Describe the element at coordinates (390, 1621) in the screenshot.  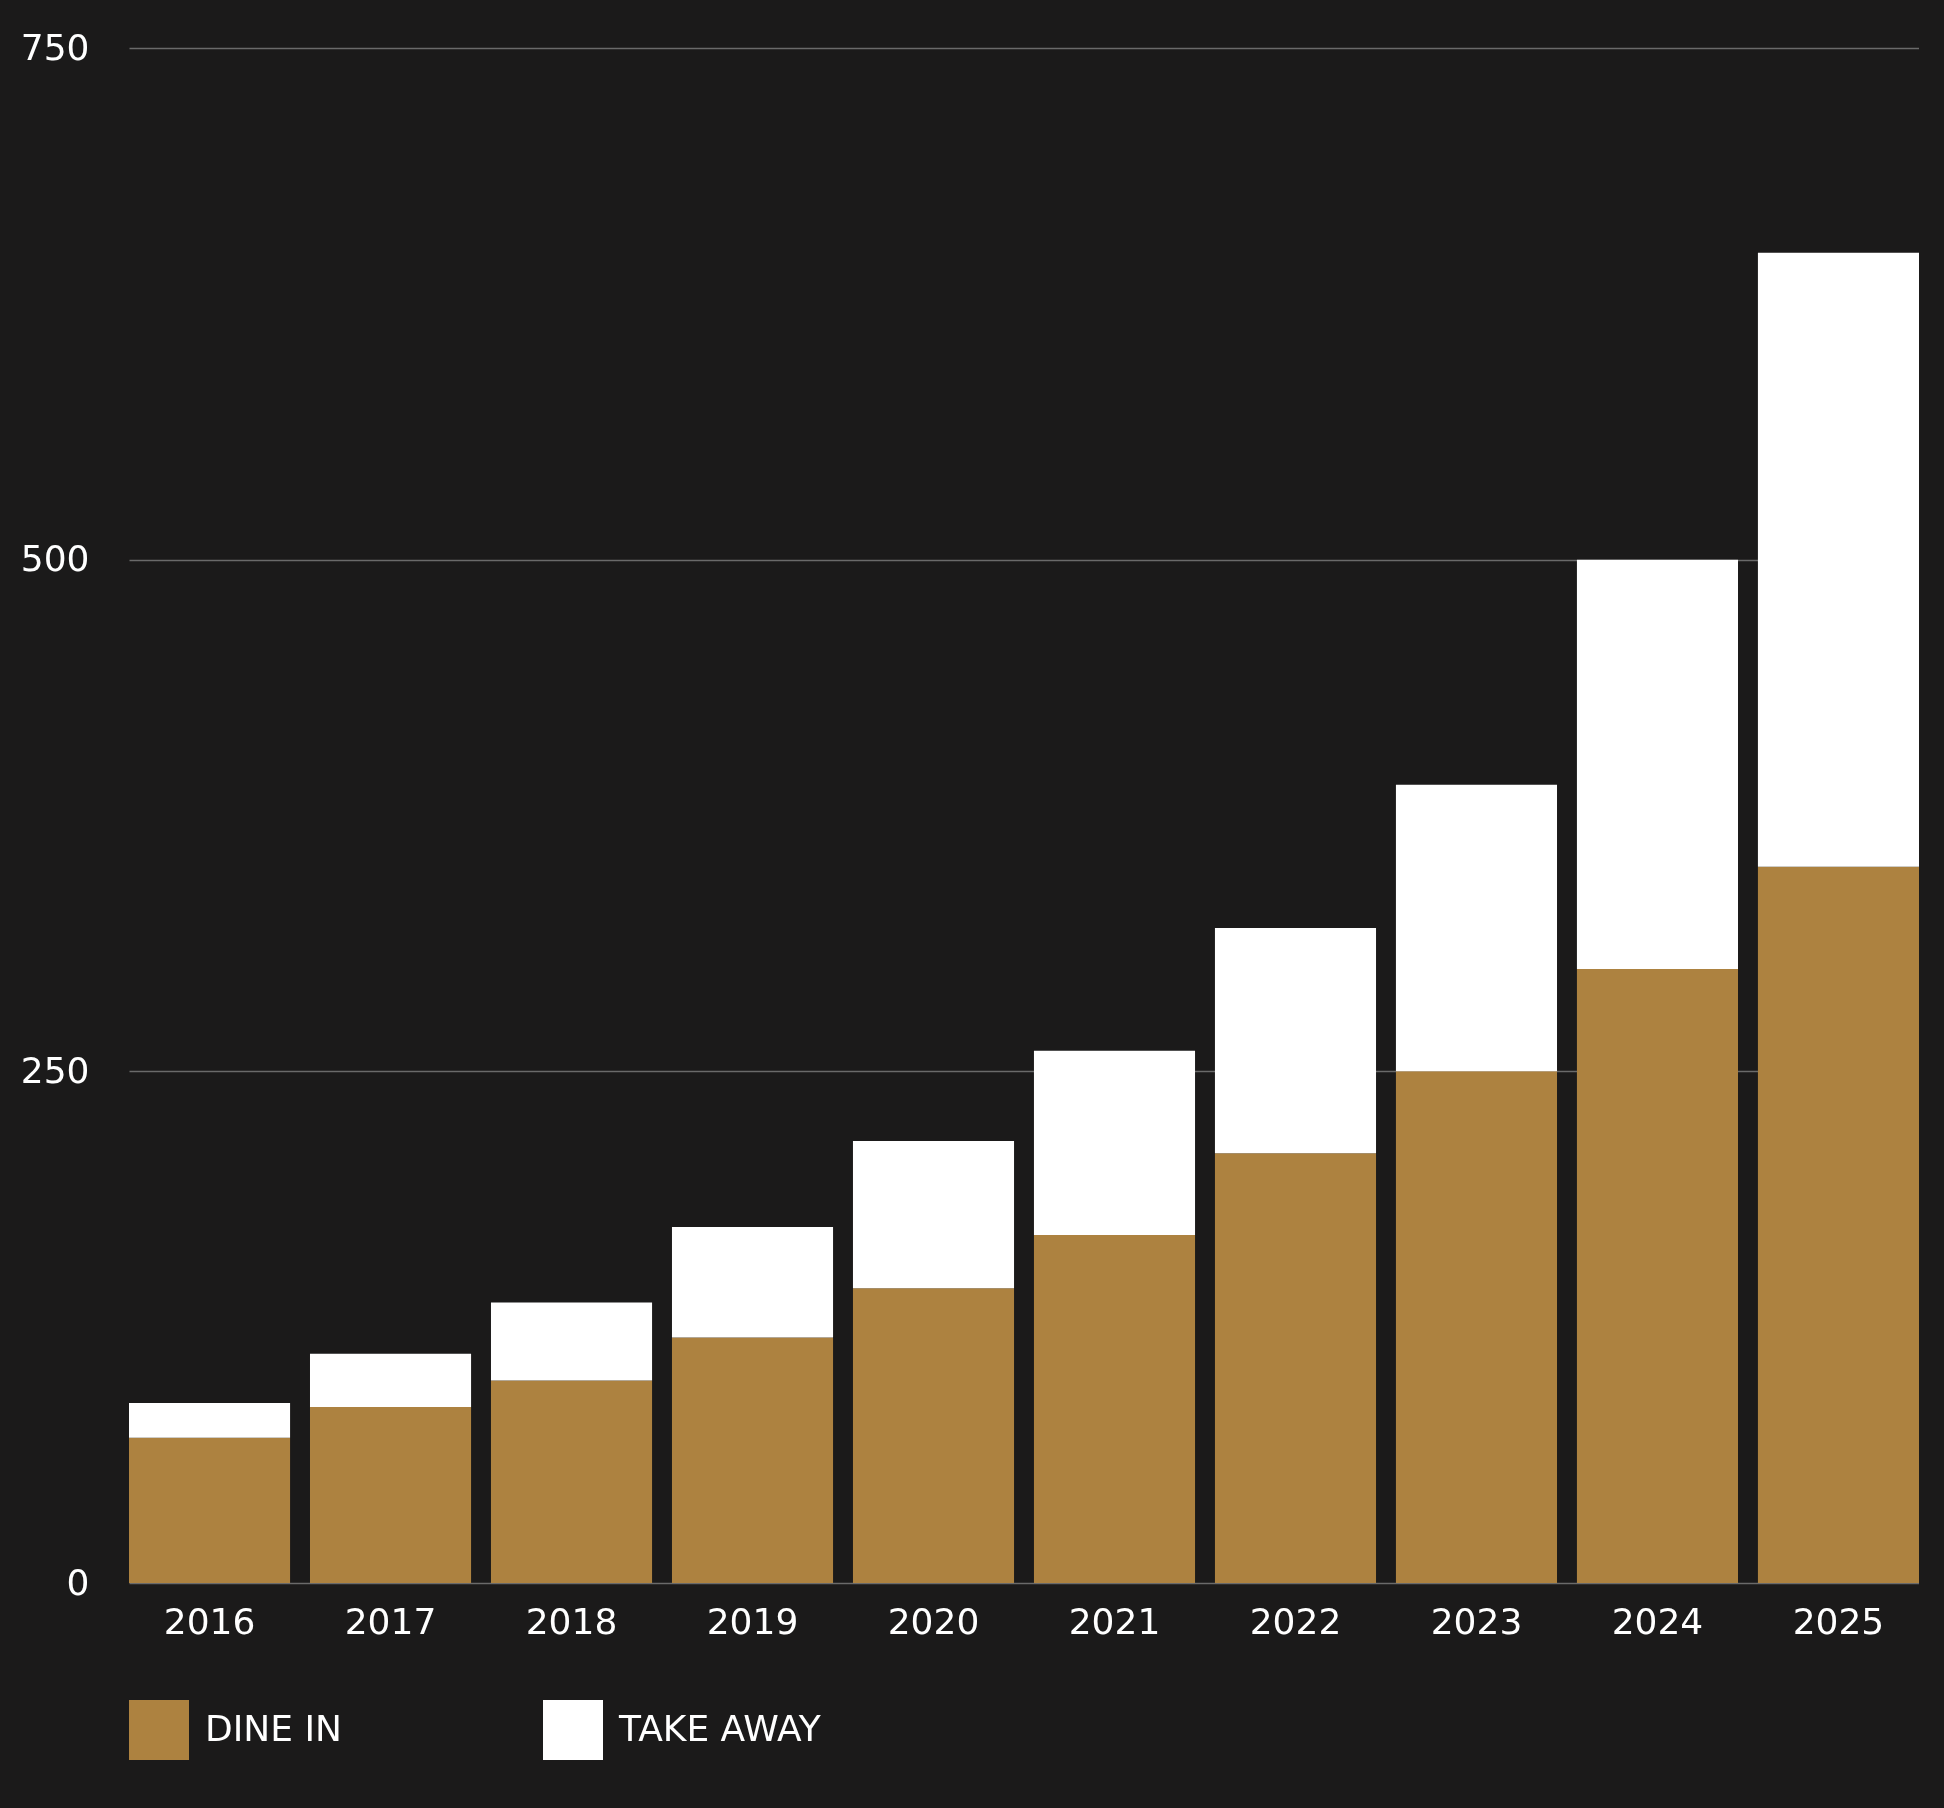
I see `x-tick-label: 2017` at that location.